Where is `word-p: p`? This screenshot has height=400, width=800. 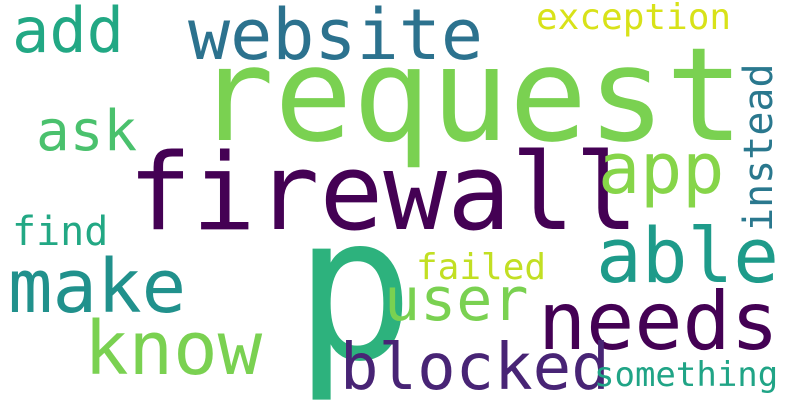 word-p: p is located at coordinates (354, 286).